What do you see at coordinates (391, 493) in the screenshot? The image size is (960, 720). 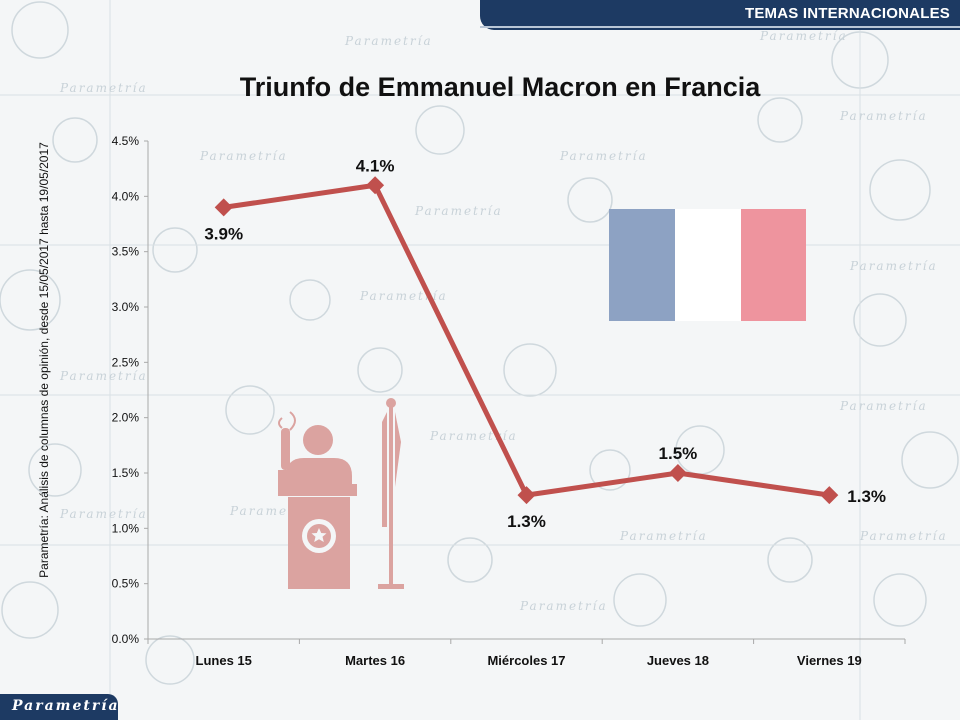 I see `flag-on-pole-icon` at bounding box center [391, 493].